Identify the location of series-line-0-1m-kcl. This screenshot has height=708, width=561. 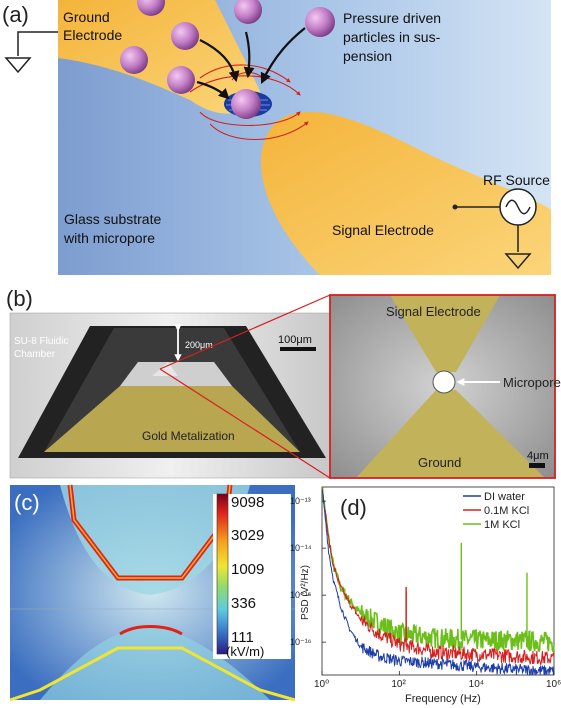
(438, 577).